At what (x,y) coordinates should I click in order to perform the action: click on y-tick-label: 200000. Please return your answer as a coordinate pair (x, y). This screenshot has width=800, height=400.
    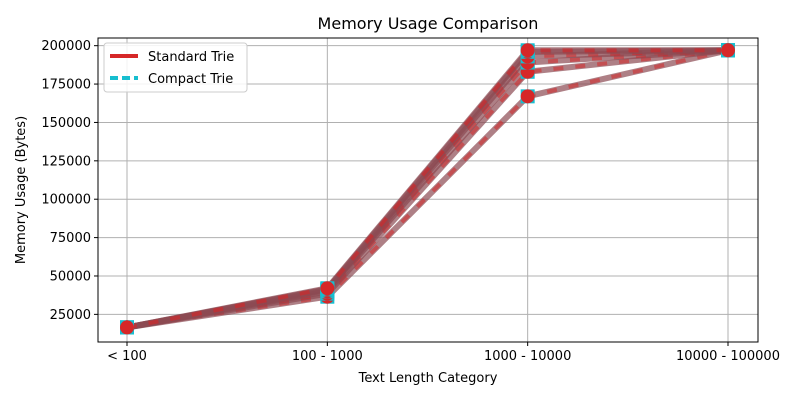
    Looking at the image, I should click on (66, 46).